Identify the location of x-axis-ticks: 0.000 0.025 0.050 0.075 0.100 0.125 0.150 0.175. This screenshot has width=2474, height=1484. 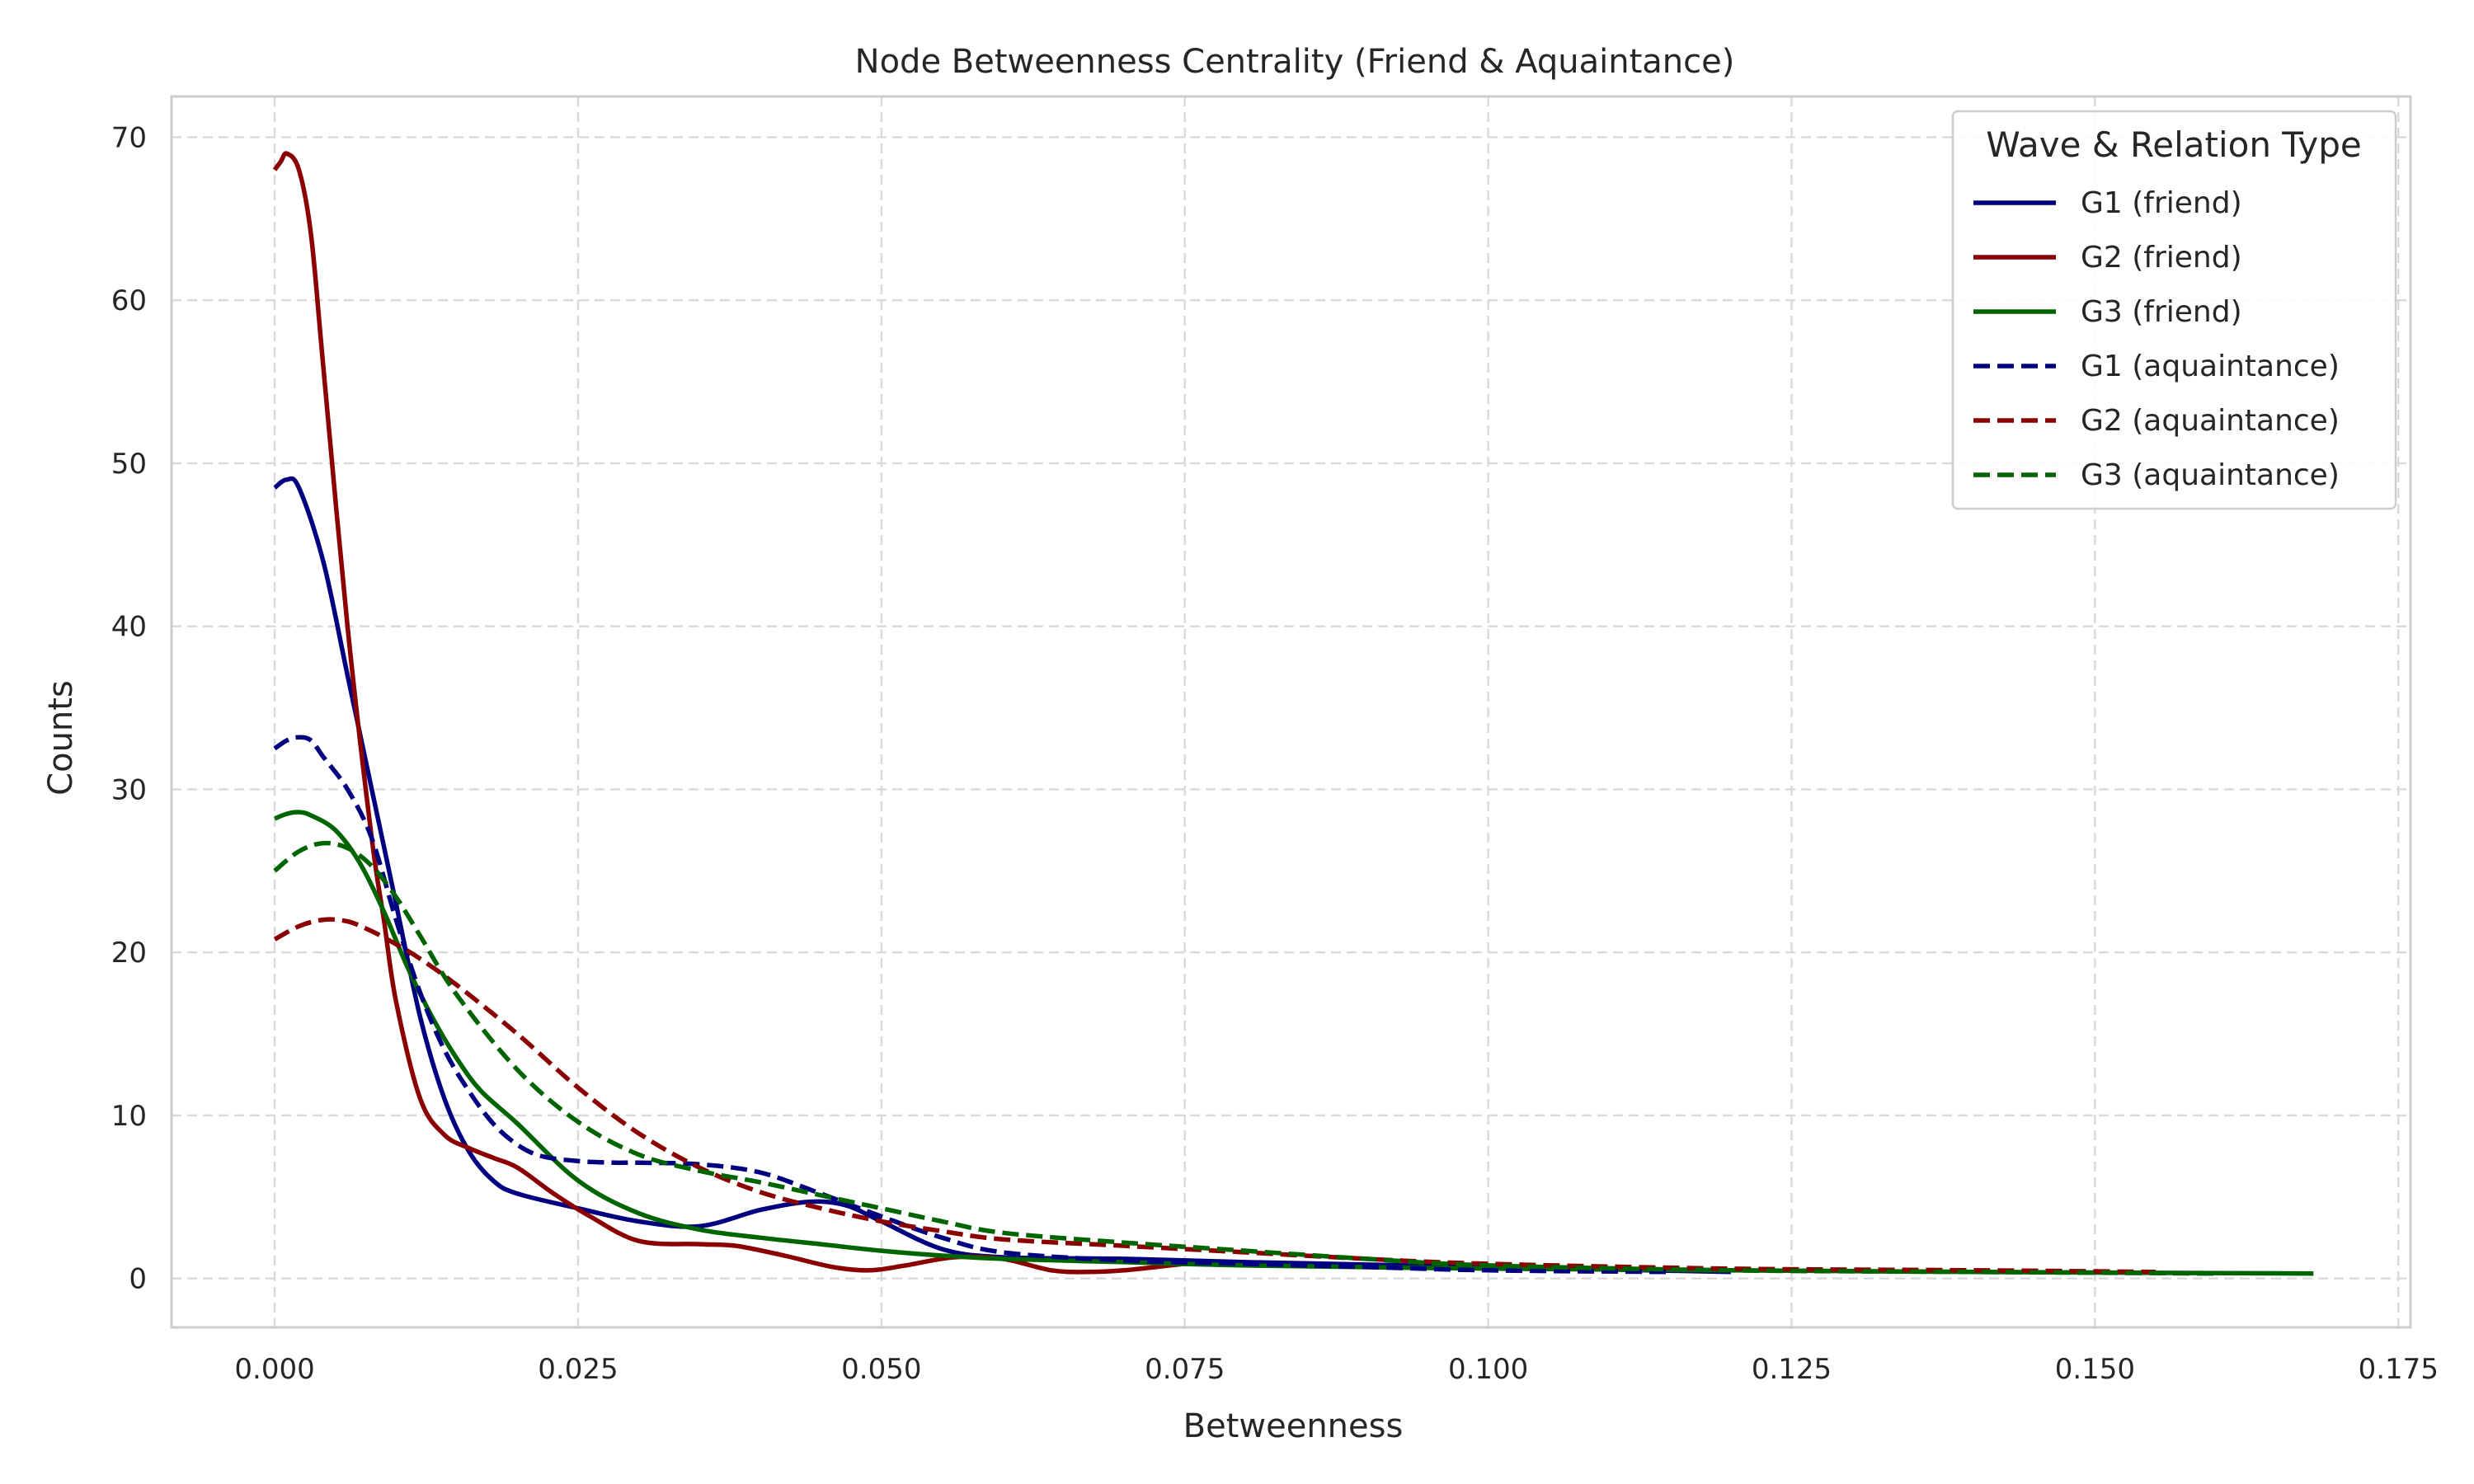
(1336, 1369).